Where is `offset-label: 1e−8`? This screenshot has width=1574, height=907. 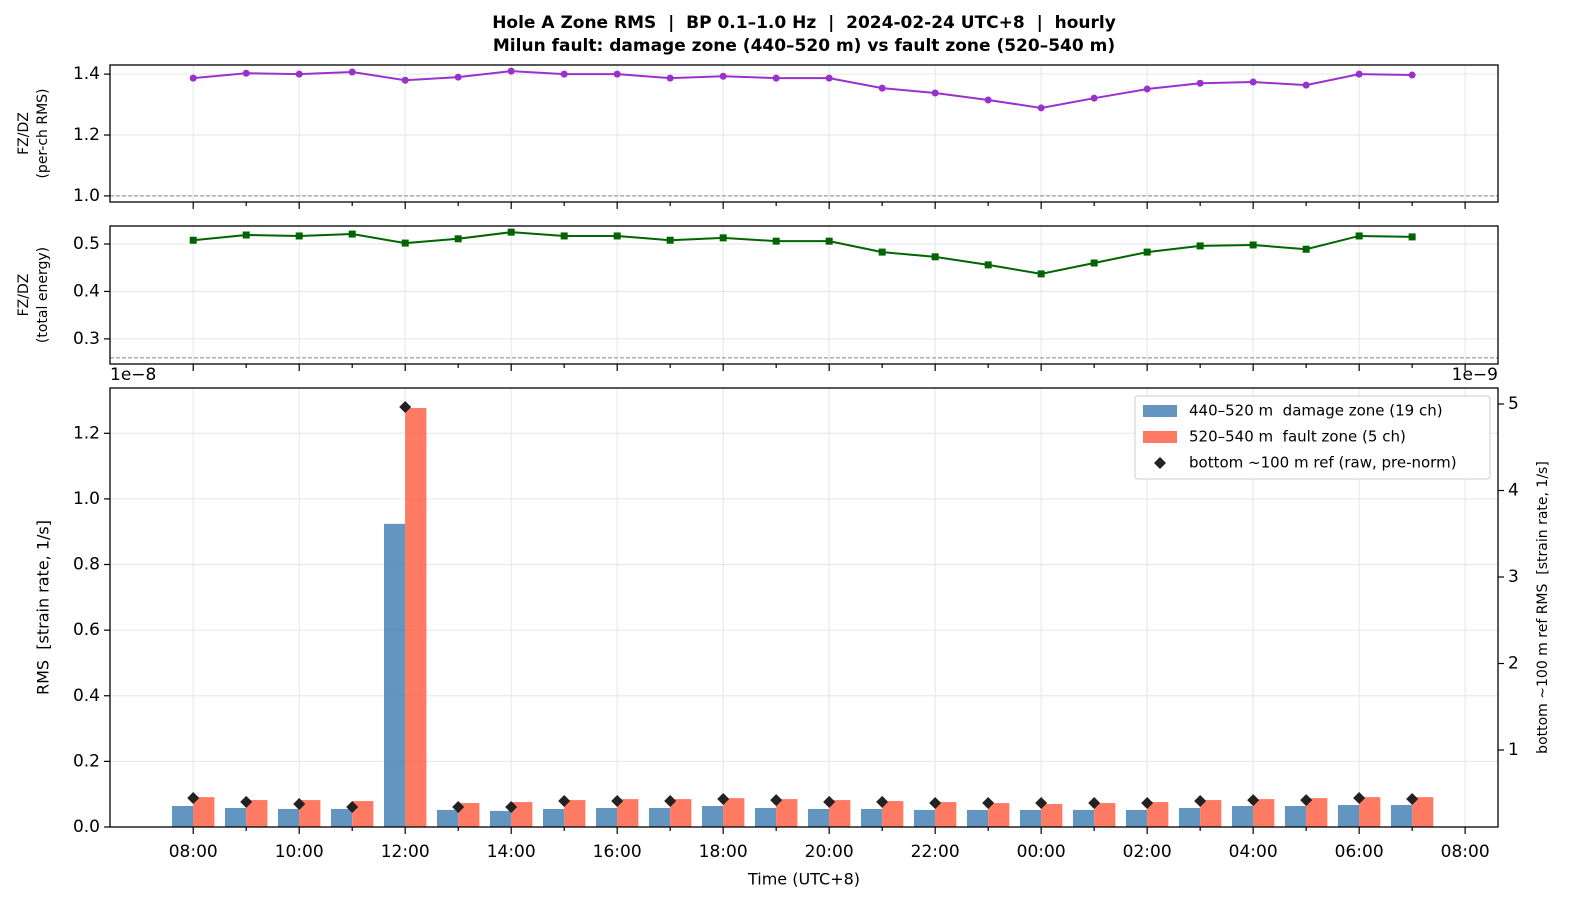 offset-label: 1e−8 is located at coordinates (133, 375).